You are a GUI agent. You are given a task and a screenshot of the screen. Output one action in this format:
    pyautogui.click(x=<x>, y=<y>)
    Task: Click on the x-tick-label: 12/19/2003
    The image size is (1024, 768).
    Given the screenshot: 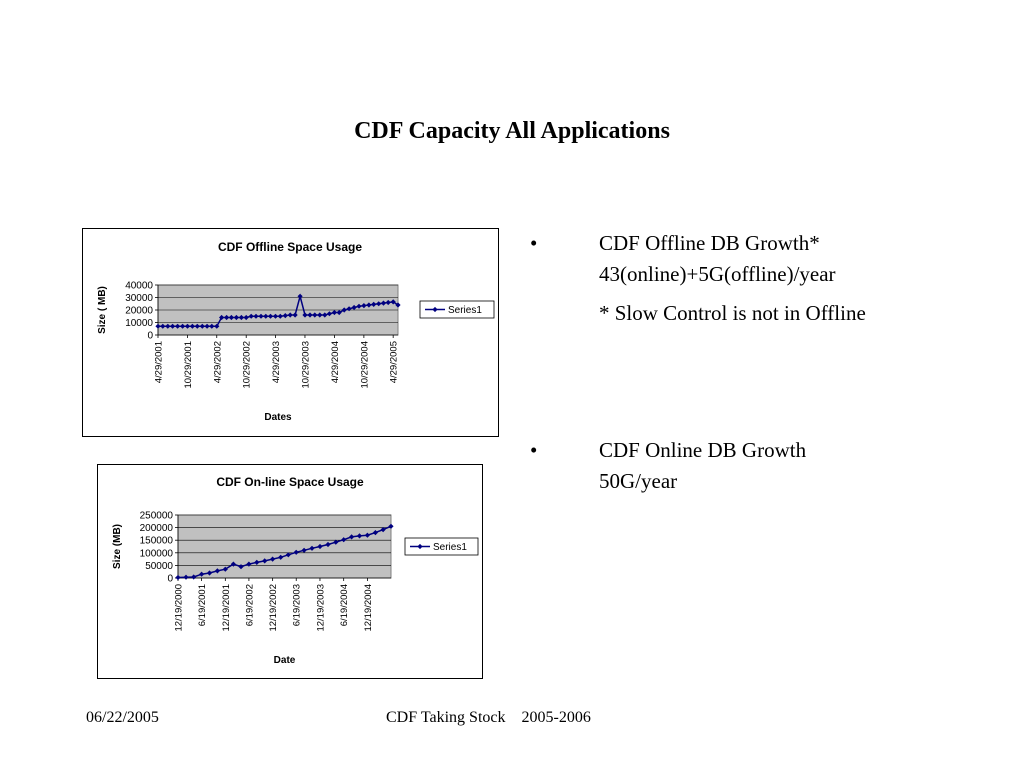 What is the action you would take?
    pyautogui.click(x=320, y=608)
    